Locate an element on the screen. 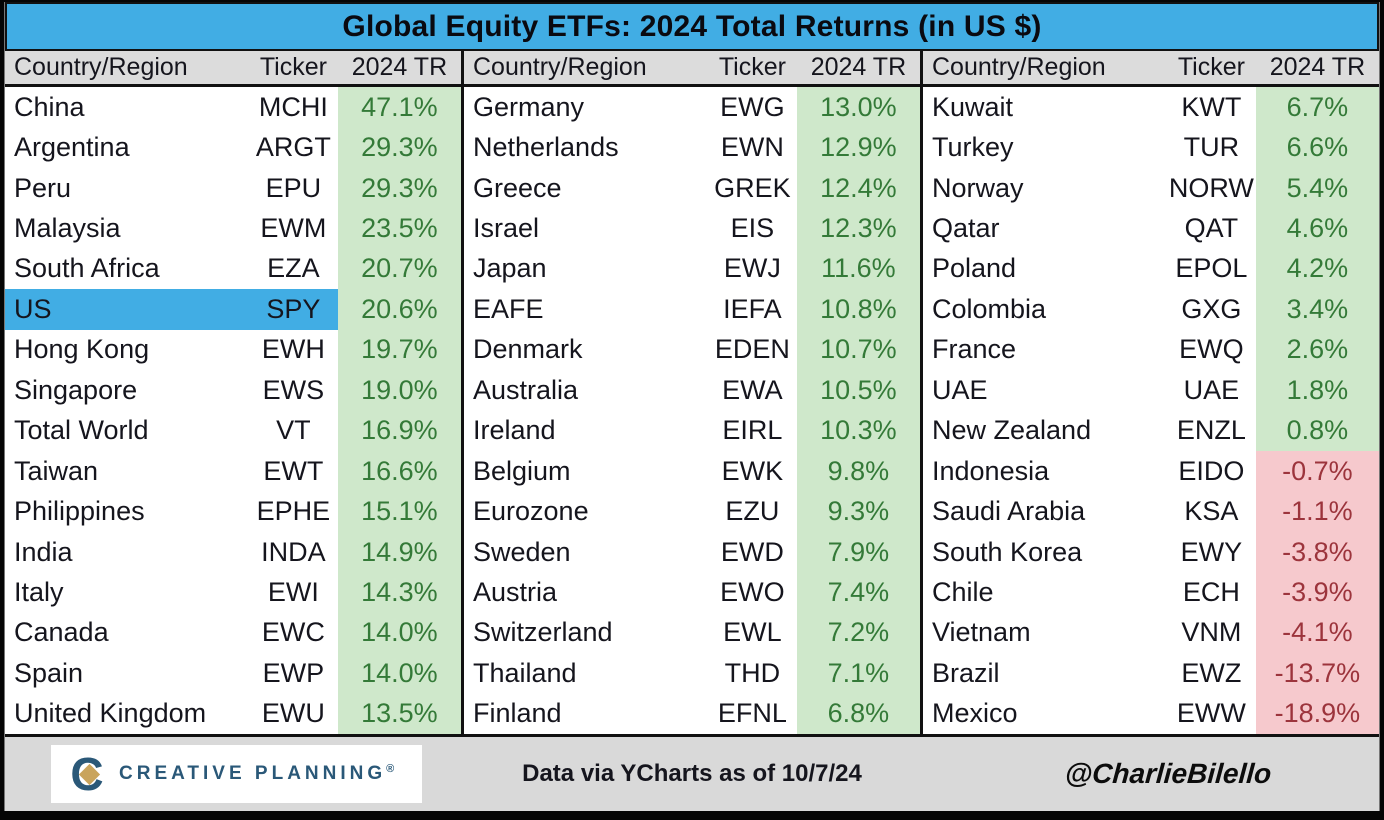  table-row: India INDA 14.9% is located at coordinates (233, 552).